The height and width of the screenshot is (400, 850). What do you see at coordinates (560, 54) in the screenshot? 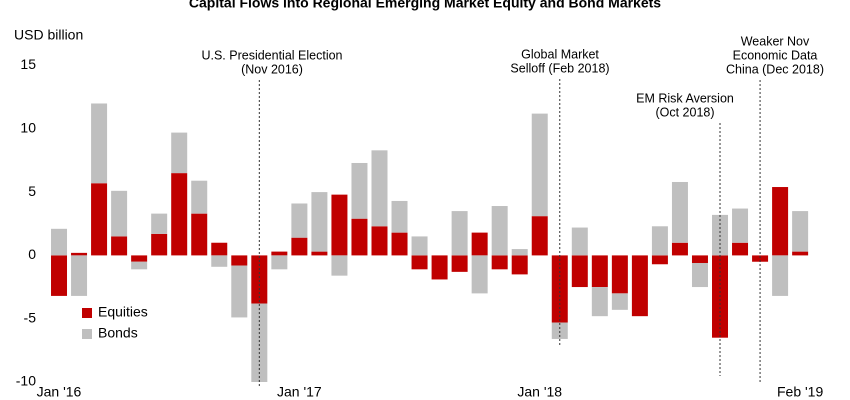
I see `annotation-text: Global Market` at bounding box center [560, 54].